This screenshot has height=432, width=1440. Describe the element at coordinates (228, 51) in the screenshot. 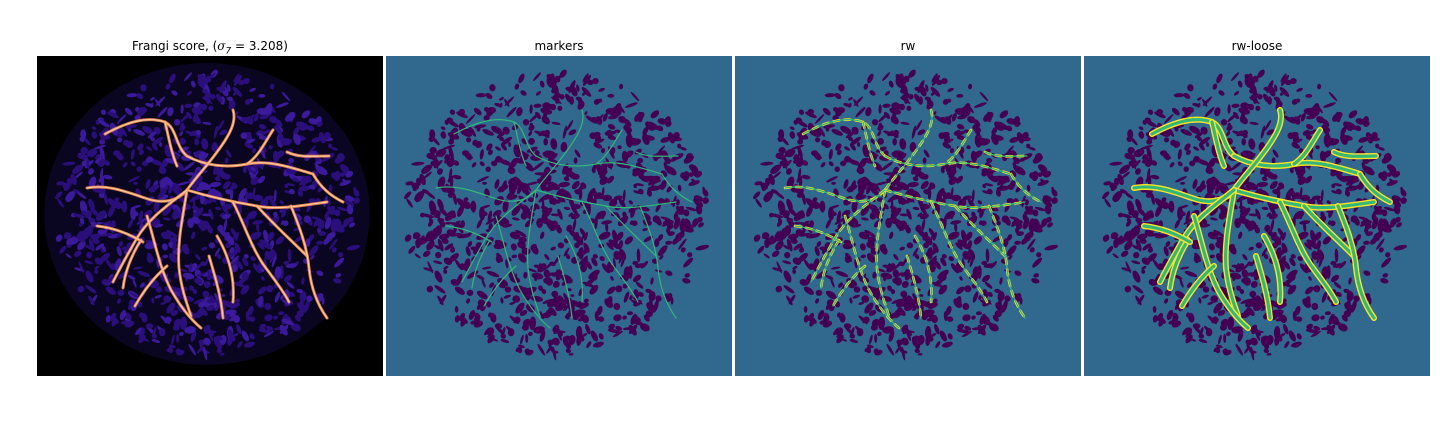

I see `title-subscript: 7` at that location.